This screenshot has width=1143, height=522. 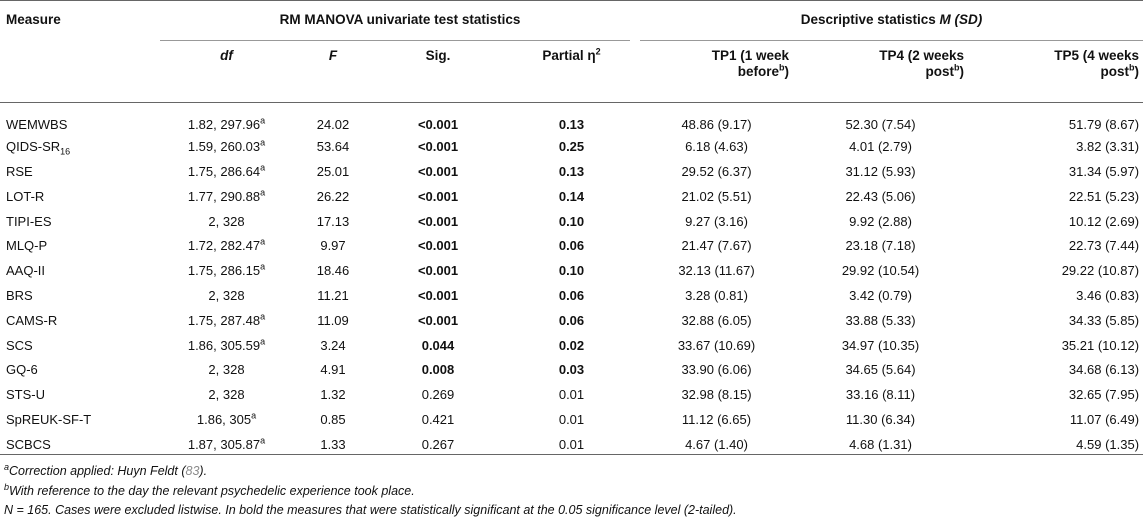 I want to click on f-cell: 17.13, so click(x=333, y=221).